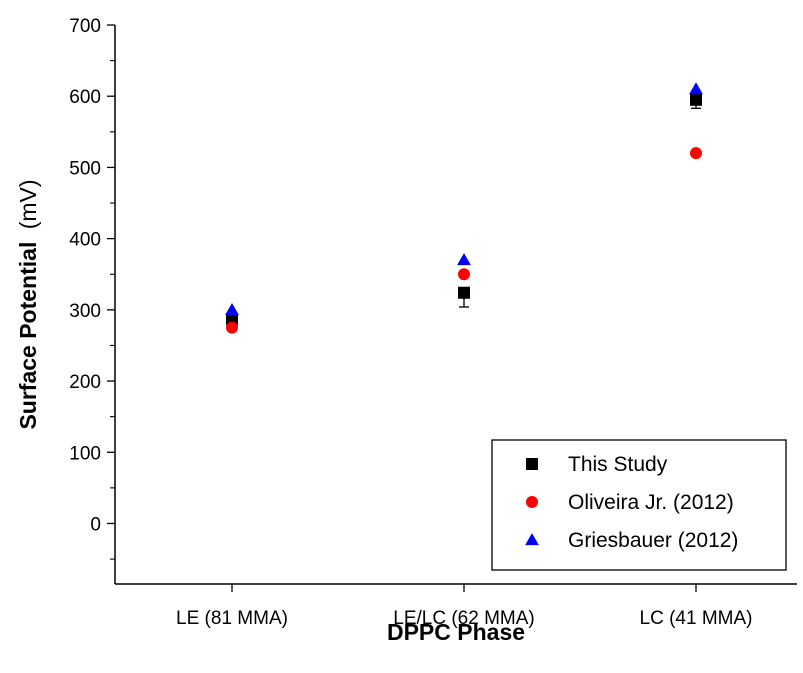 The height and width of the screenshot is (673, 803). I want to click on y-tick-label: 600, so click(85, 97).